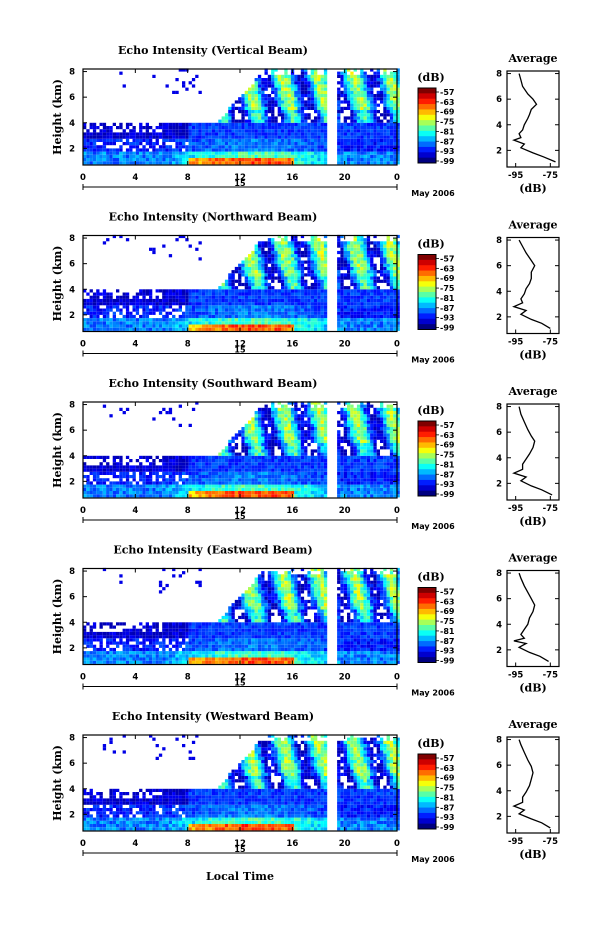 This screenshot has height=929, width=615. What do you see at coordinates (430, 577) in the screenshot?
I see `colorbar-unit: (dB)` at bounding box center [430, 577].